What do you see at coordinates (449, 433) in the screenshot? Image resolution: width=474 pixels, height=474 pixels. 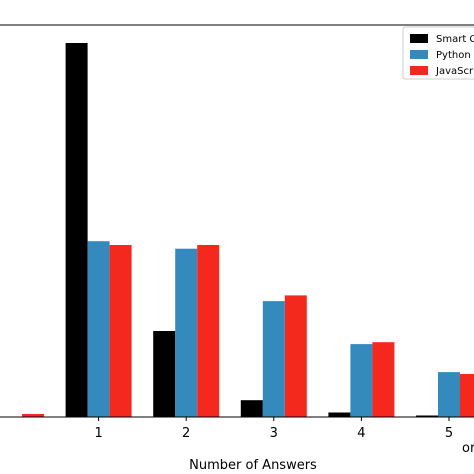 I see `x-tick-label-5: 5` at bounding box center [449, 433].